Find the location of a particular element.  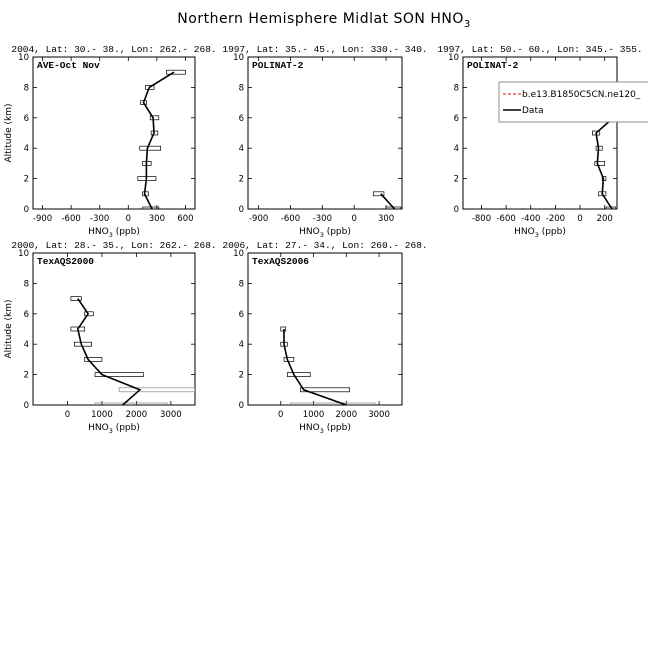

data-layer is located at coordinates (328, 365).